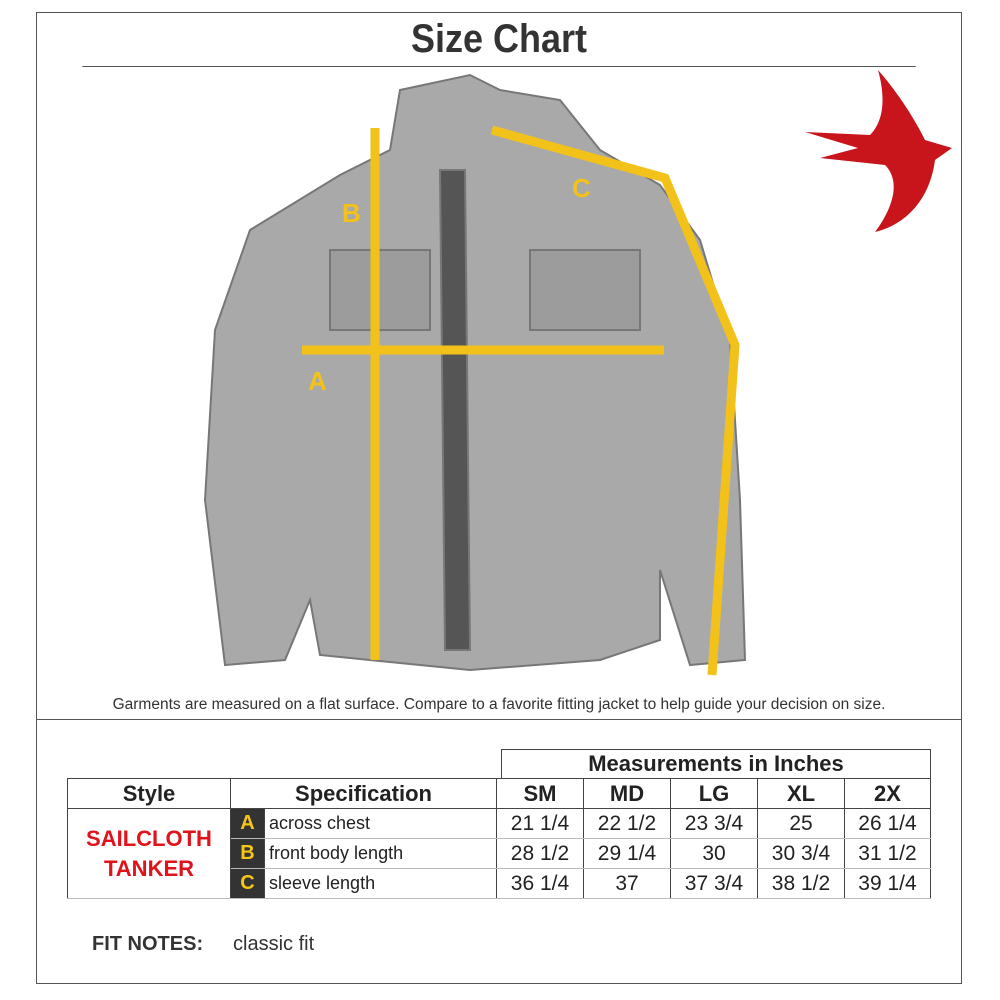  Describe the element at coordinates (274, 944) in the screenshot. I see `fit-notes-value: classic fit` at that location.